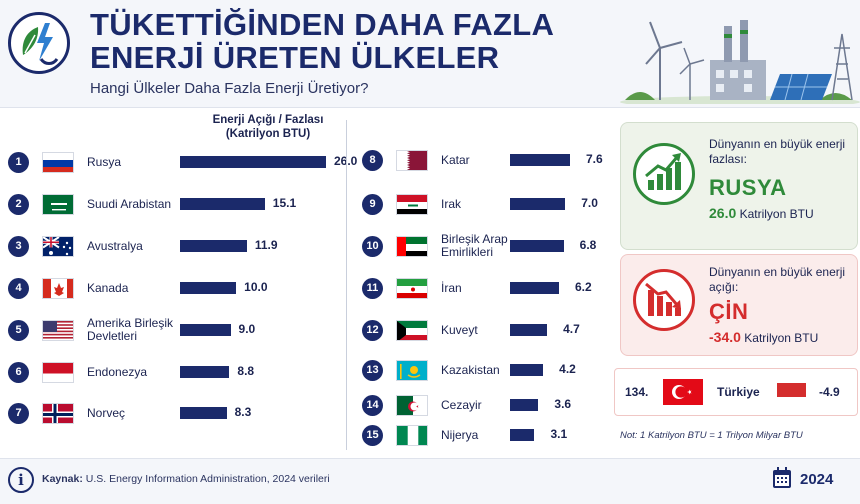  I want to click on turkey-rank: 134., so click(637, 392).